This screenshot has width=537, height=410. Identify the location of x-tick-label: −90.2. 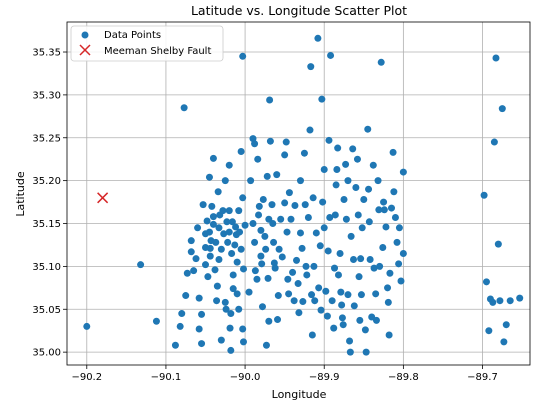
(86, 377).